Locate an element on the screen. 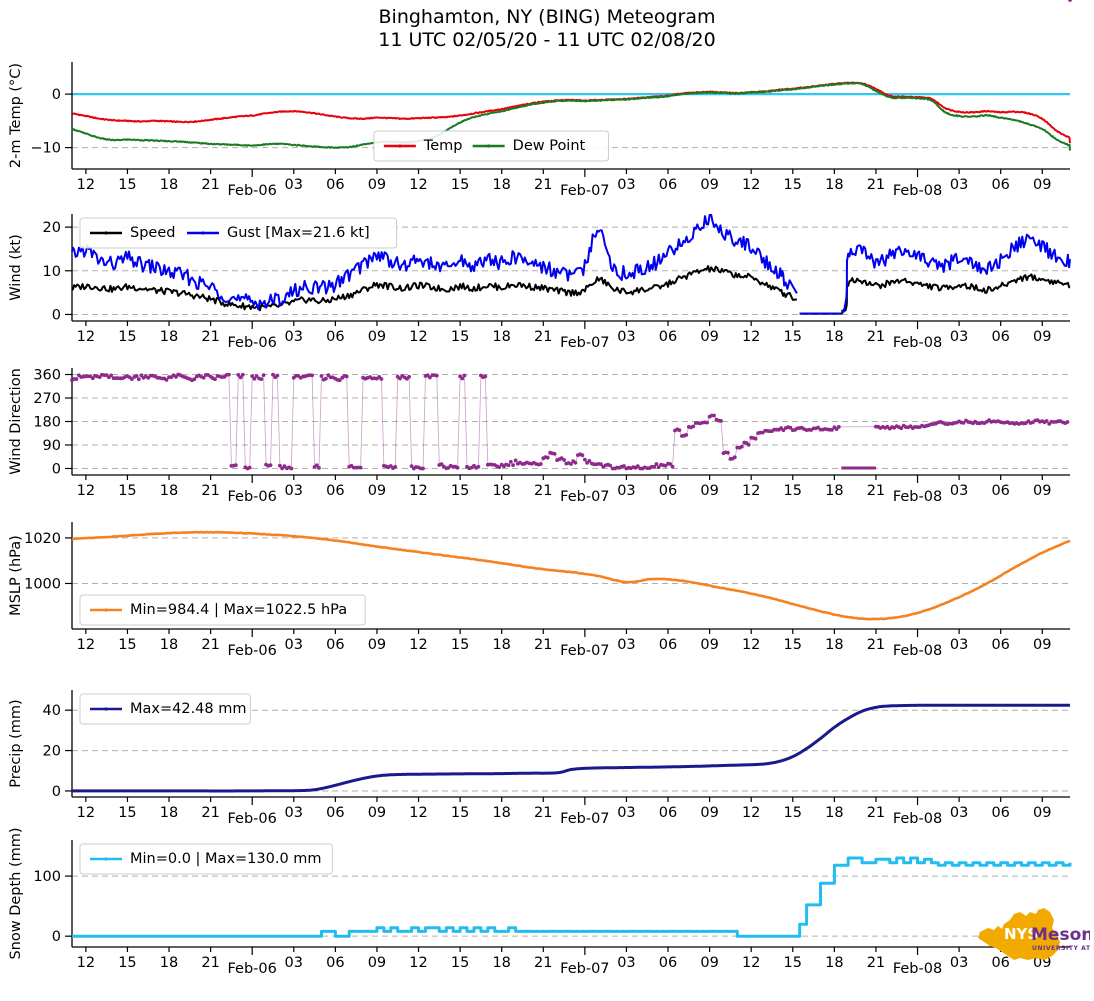  xtick-label-wind_direction-5: 03 is located at coordinates (294, 491).